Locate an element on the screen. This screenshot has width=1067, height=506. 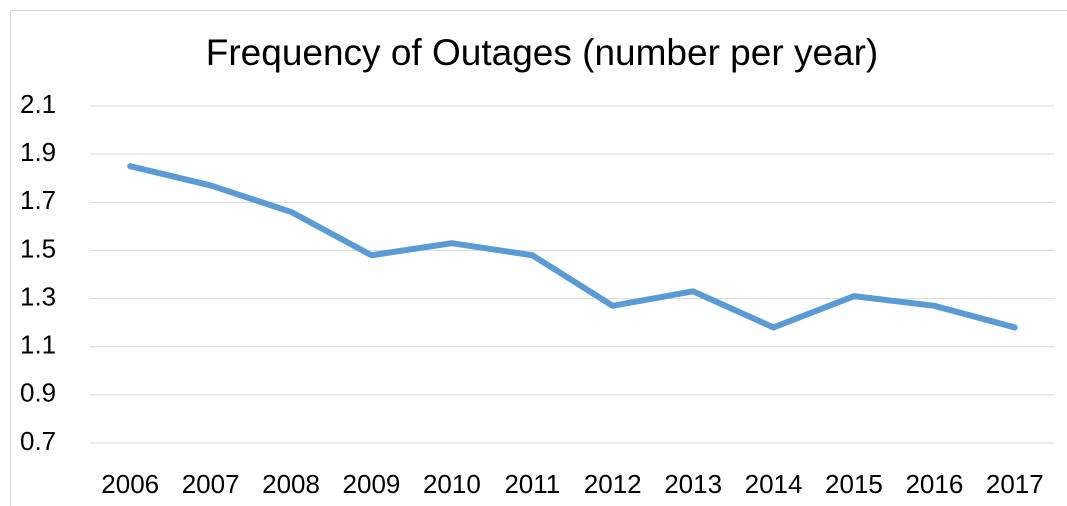
x-tick-label: 2006 is located at coordinates (130, 484).